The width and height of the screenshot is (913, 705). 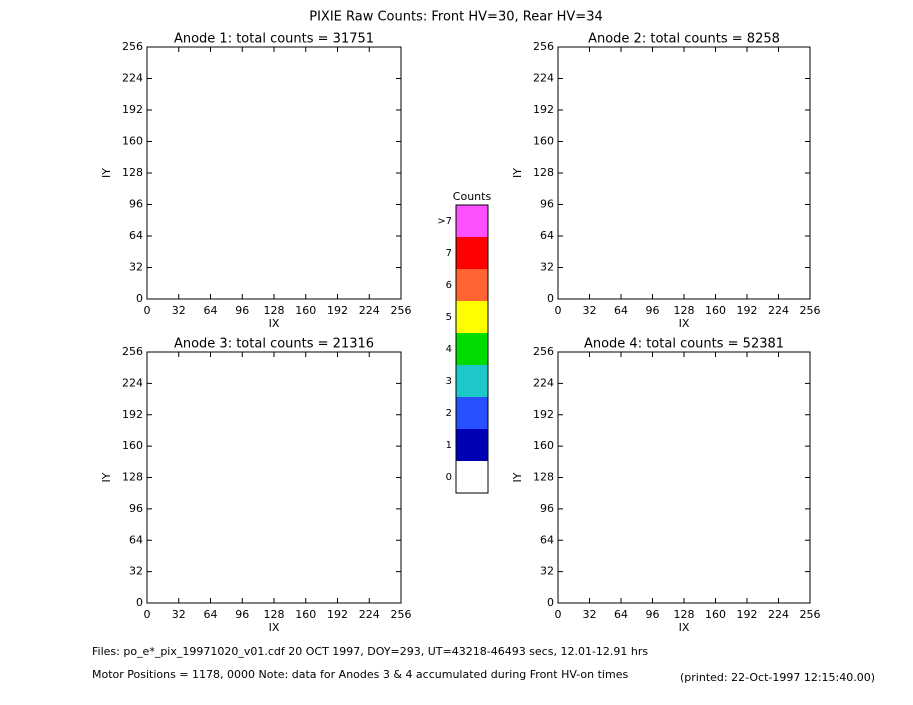 What do you see at coordinates (684, 344) in the screenshot?
I see `panel-title: Anode 4: total counts = 52381` at bounding box center [684, 344].